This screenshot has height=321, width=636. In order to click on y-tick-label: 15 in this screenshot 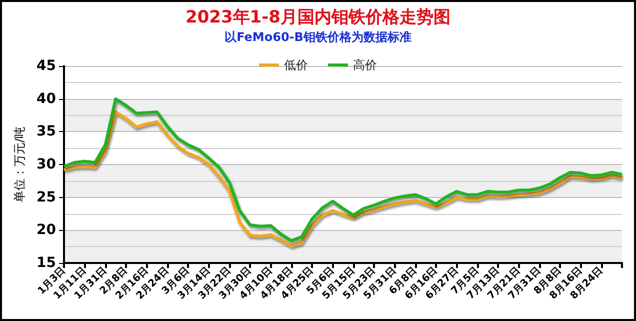, I will do `click(46, 263)`.